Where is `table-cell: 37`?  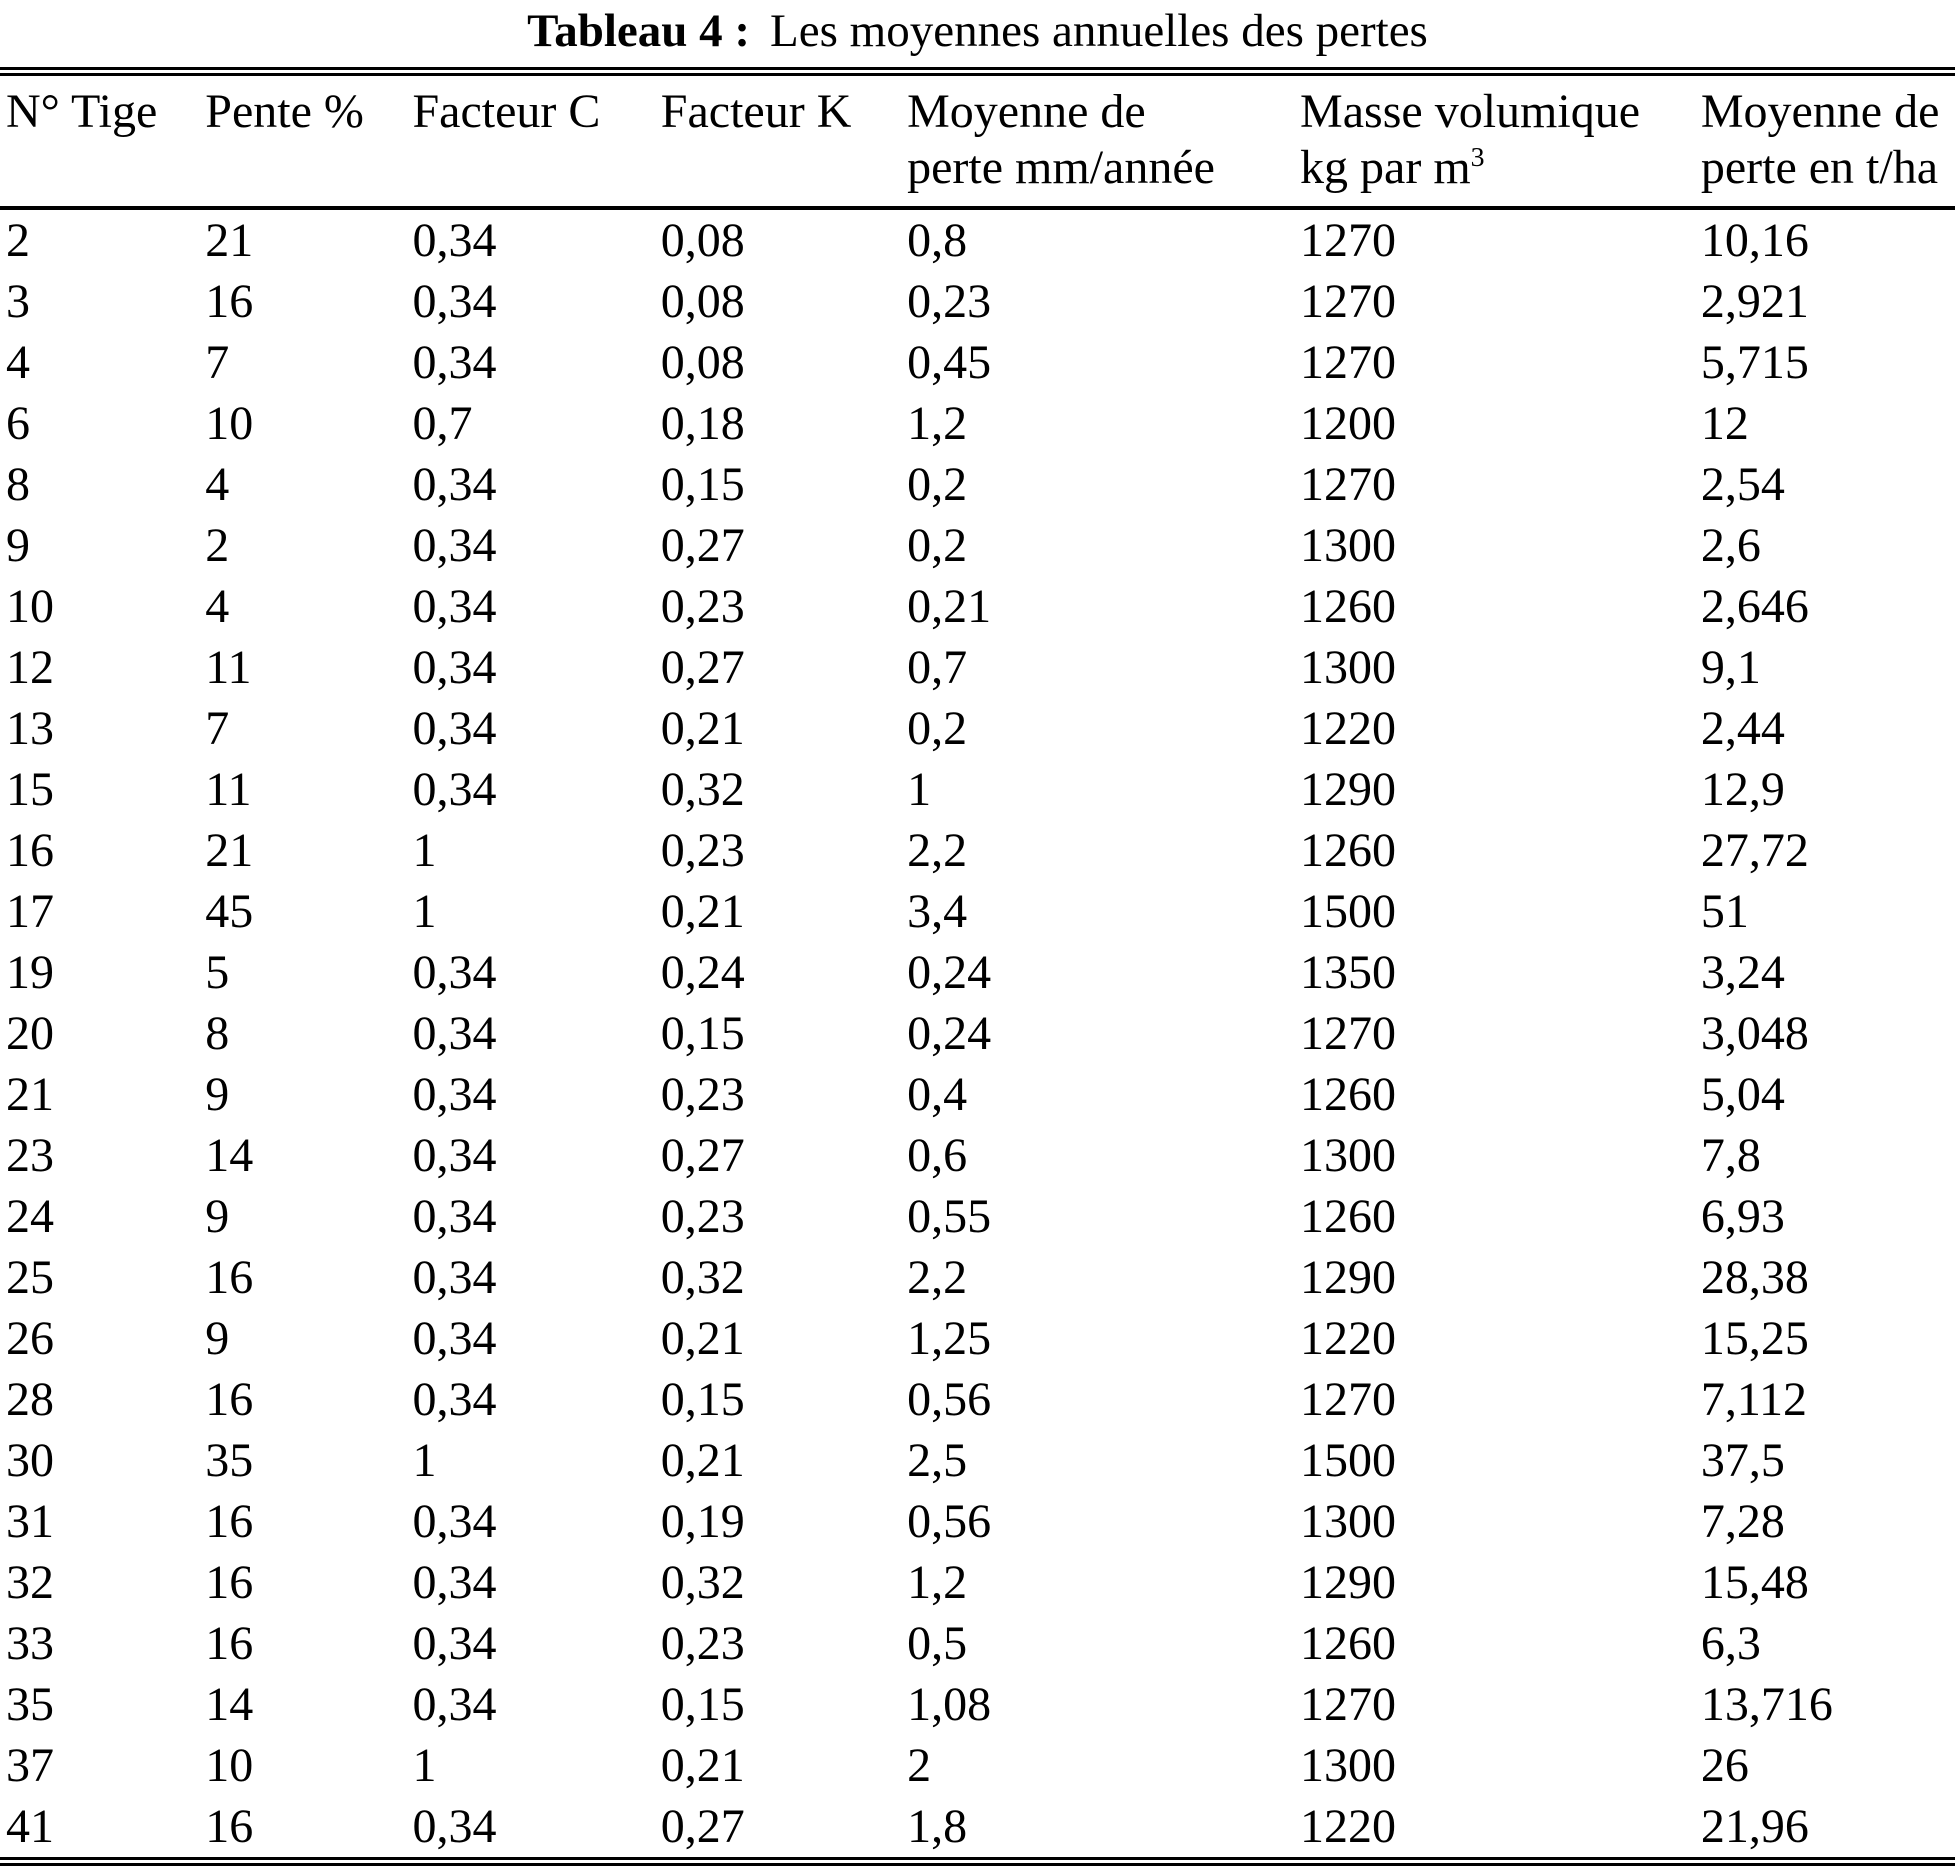
table-cell: 37 is located at coordinates (30, 1765).